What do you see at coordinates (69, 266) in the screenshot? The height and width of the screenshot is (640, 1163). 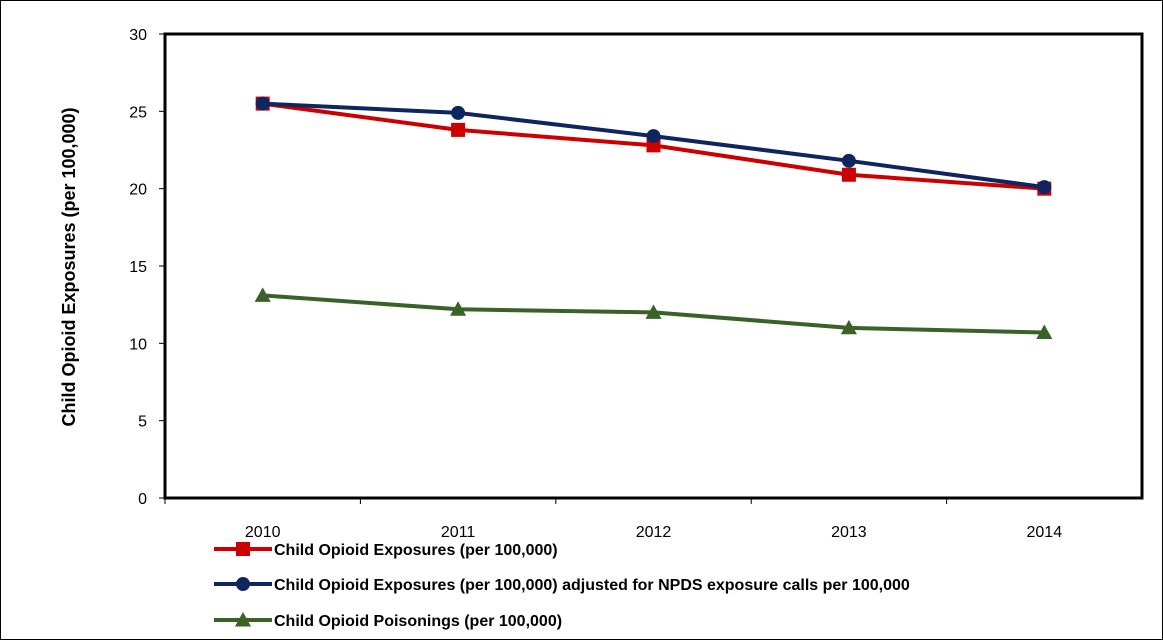 I see `y-axis-label: Child Opioid Exposures (per 100,000)` at bounding box center [69, 266].